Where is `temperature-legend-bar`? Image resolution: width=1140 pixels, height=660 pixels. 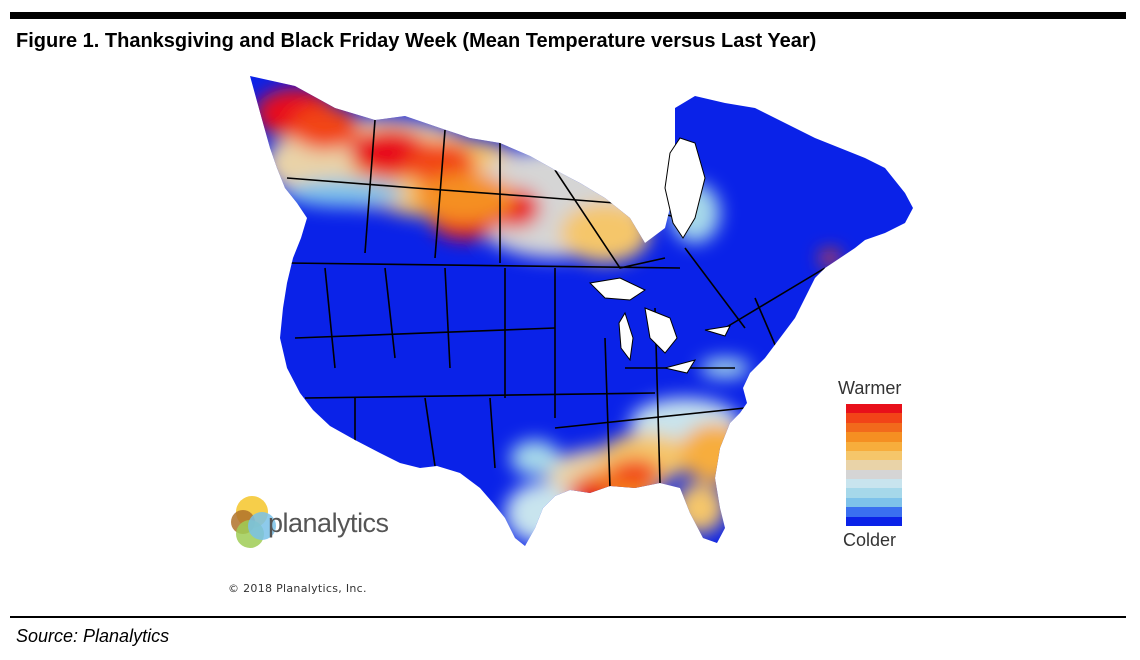
temperature-legend-bar is located at coordinates (874, 465).